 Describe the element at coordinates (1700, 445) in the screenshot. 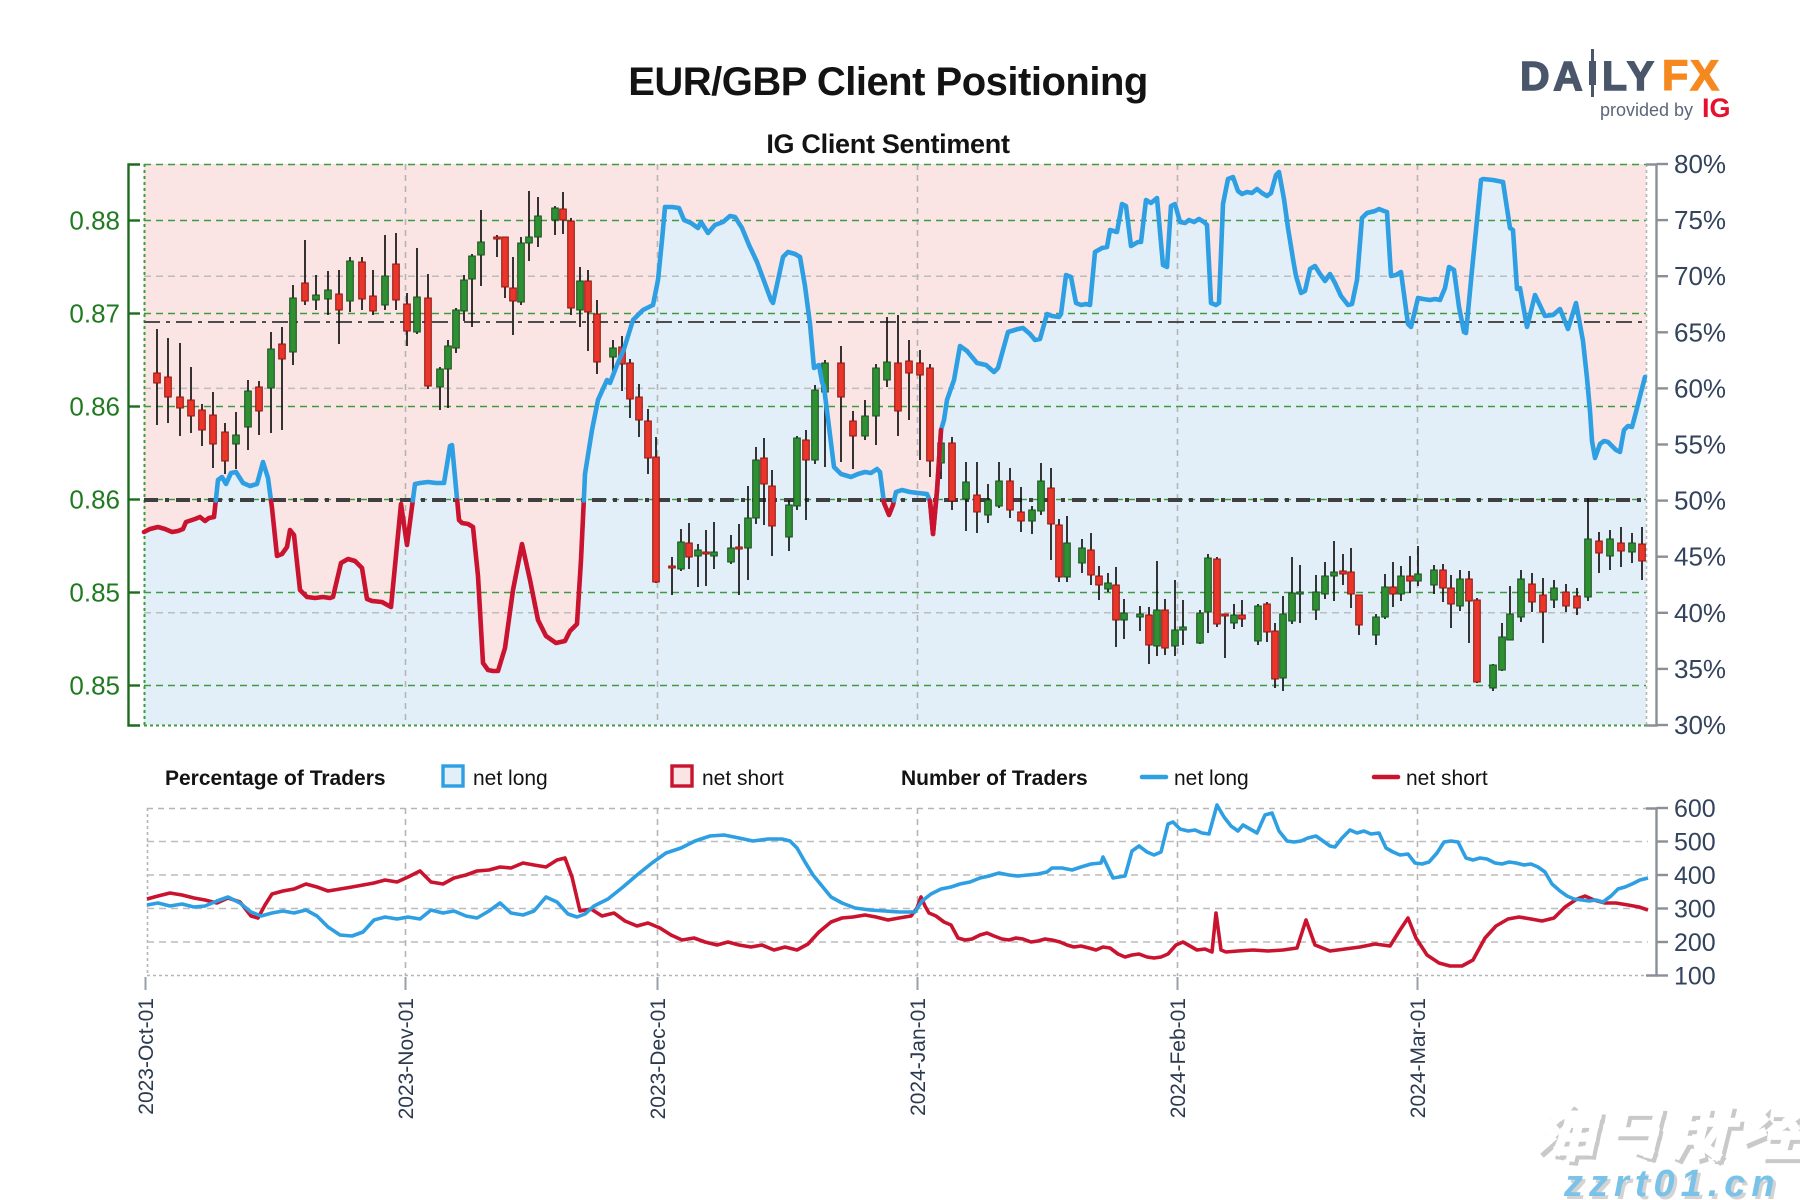

I see `svg-text: 55%` at that location.